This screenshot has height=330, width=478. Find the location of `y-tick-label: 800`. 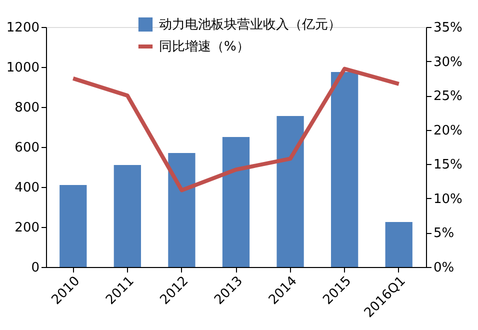

y-tick-label: 800 is located at coordinates (27, 108).